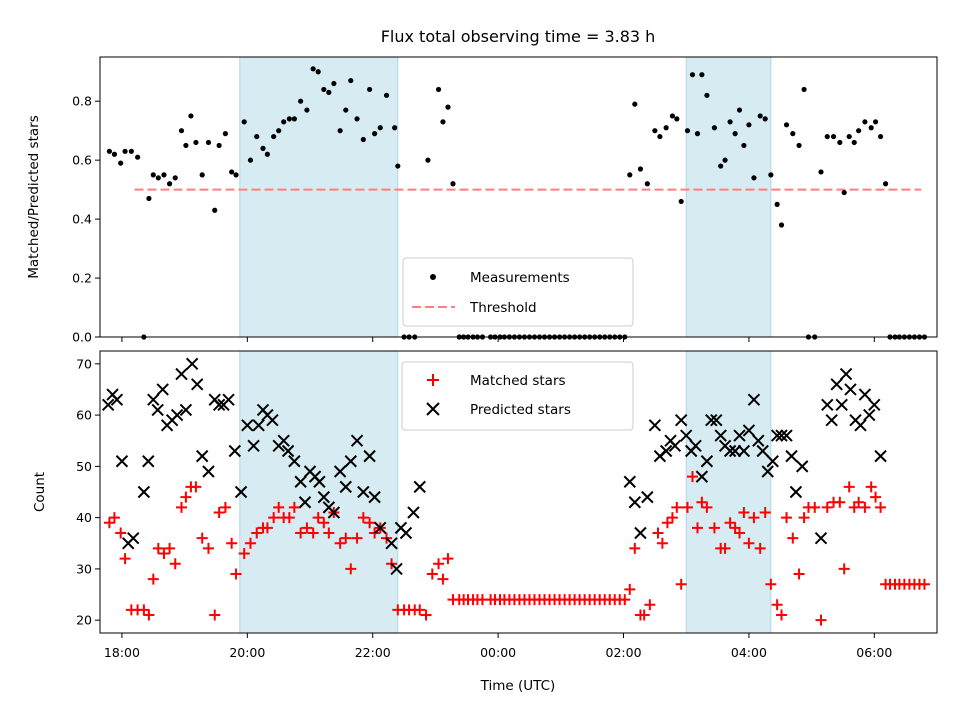 The width and height of the screenshot is (960, 720). What do you see at coordinates (40, 492) in the screenshot?
I see `bottom-y-axis-label: Count` at bounding box center [40, 492].